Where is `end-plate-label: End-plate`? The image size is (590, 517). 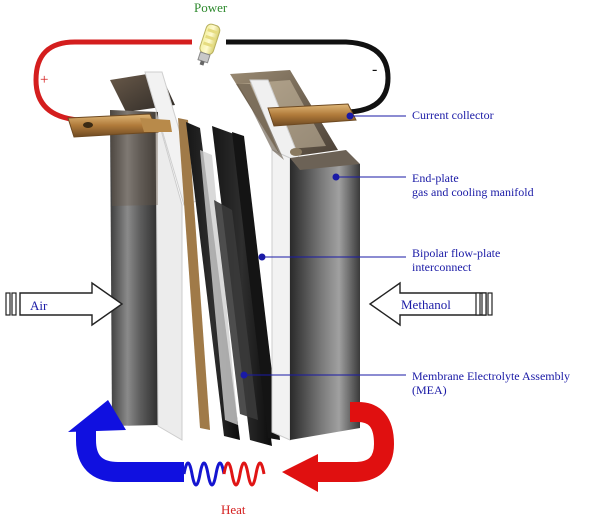 end-plate-label: End-plate is located at coordinates (435, 178).